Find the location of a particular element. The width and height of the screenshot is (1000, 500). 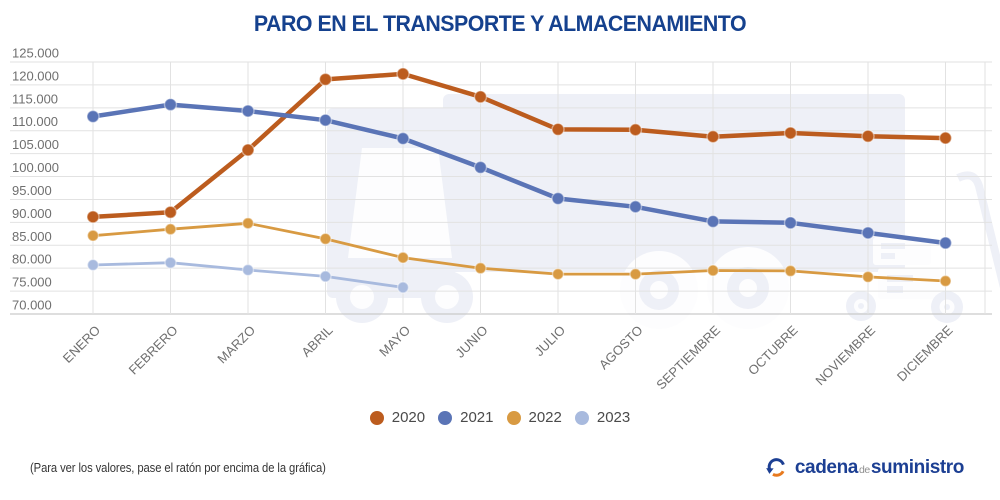

data-point-2020-ENERO is located at coordinates (93, 217).